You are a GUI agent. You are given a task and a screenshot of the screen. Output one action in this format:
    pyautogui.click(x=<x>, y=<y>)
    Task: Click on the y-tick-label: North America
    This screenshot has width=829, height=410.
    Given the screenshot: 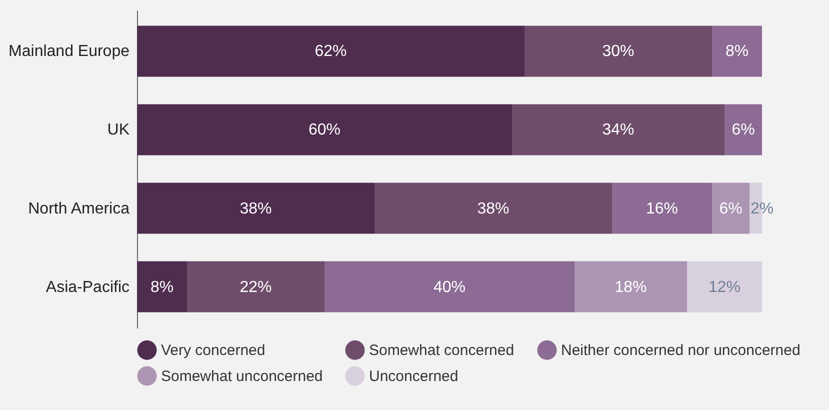 What is the action you would take?
    pyautogui.click(x=79, y=209)
    